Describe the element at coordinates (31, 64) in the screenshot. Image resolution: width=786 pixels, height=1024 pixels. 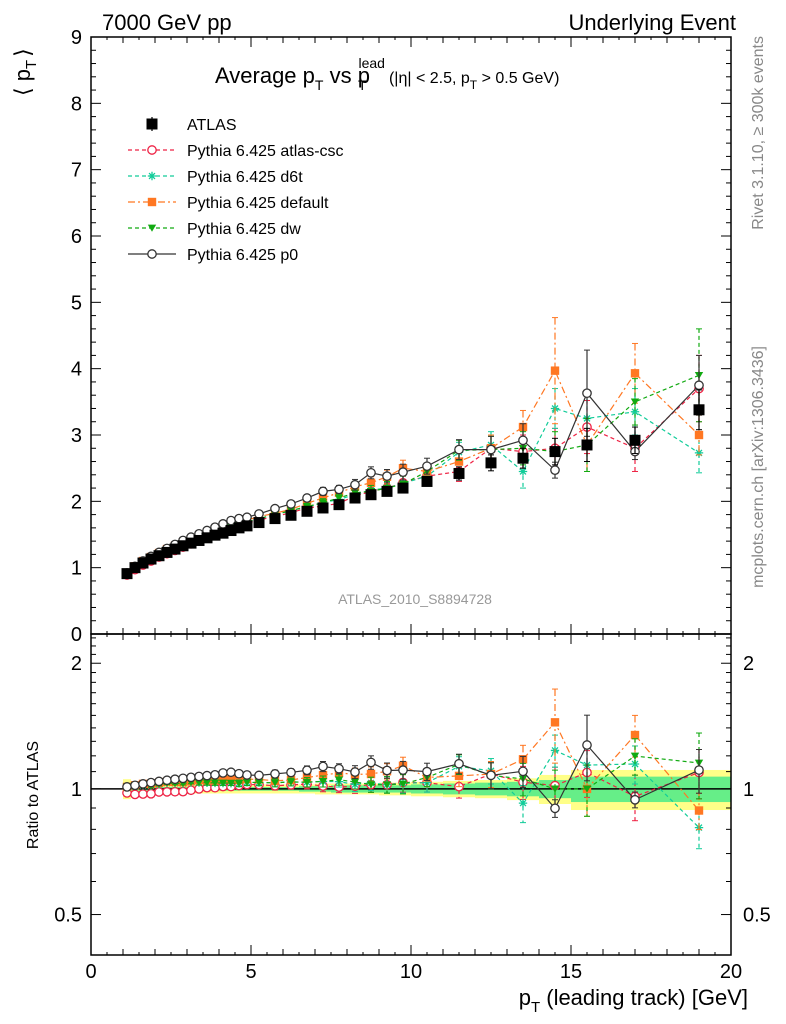
I see `y-label-sub: T` at that location.